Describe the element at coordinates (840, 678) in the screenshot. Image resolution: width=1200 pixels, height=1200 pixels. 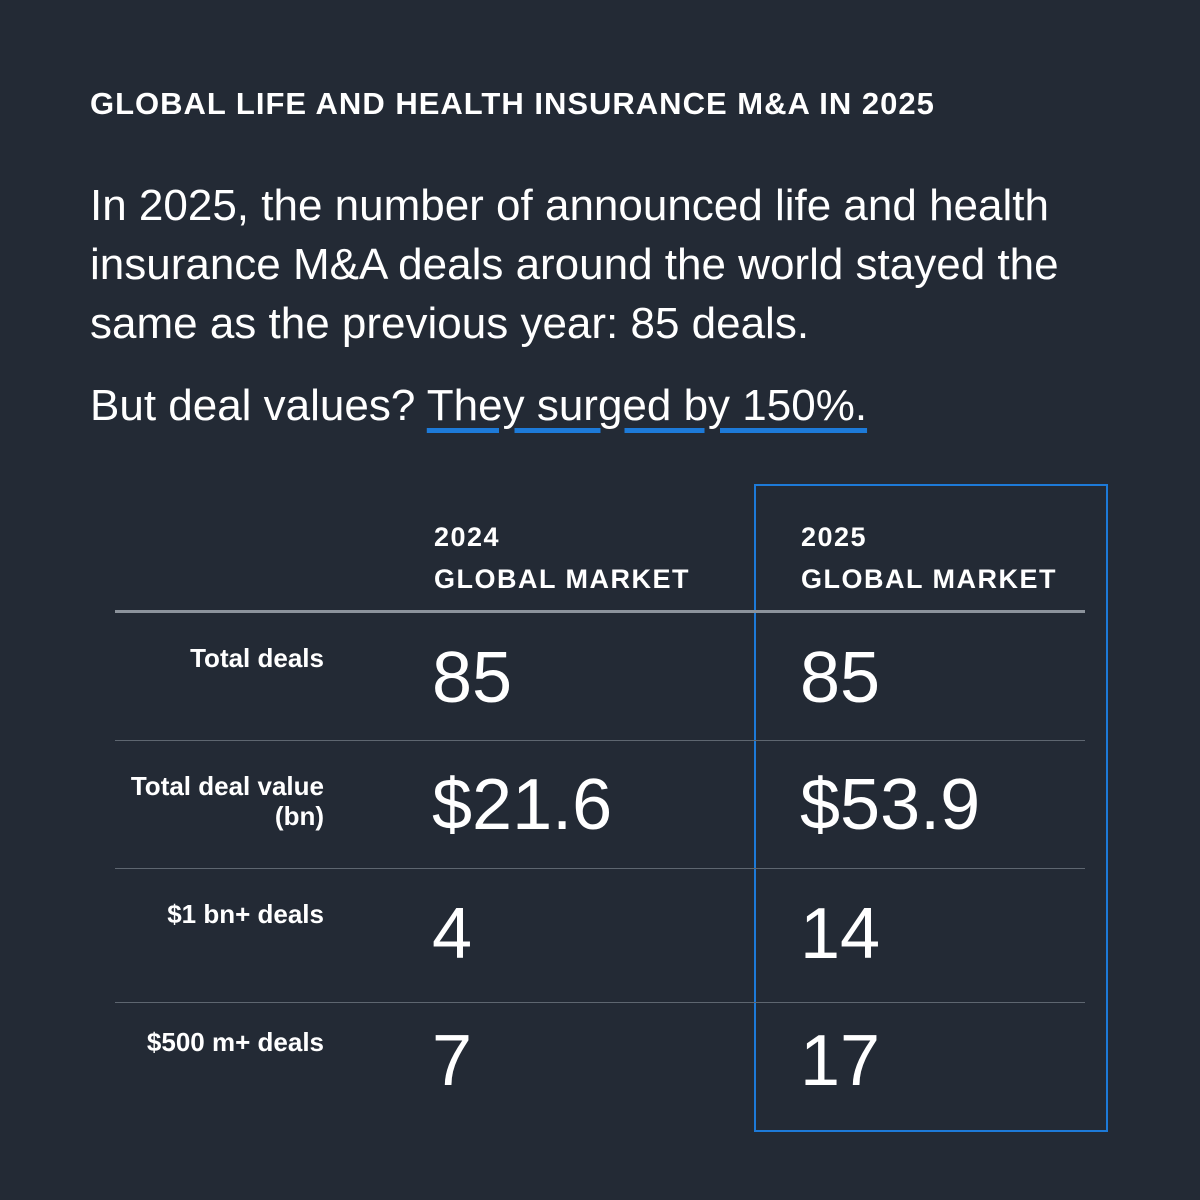
I see `cell-total-deals-2025: 85` at that location.